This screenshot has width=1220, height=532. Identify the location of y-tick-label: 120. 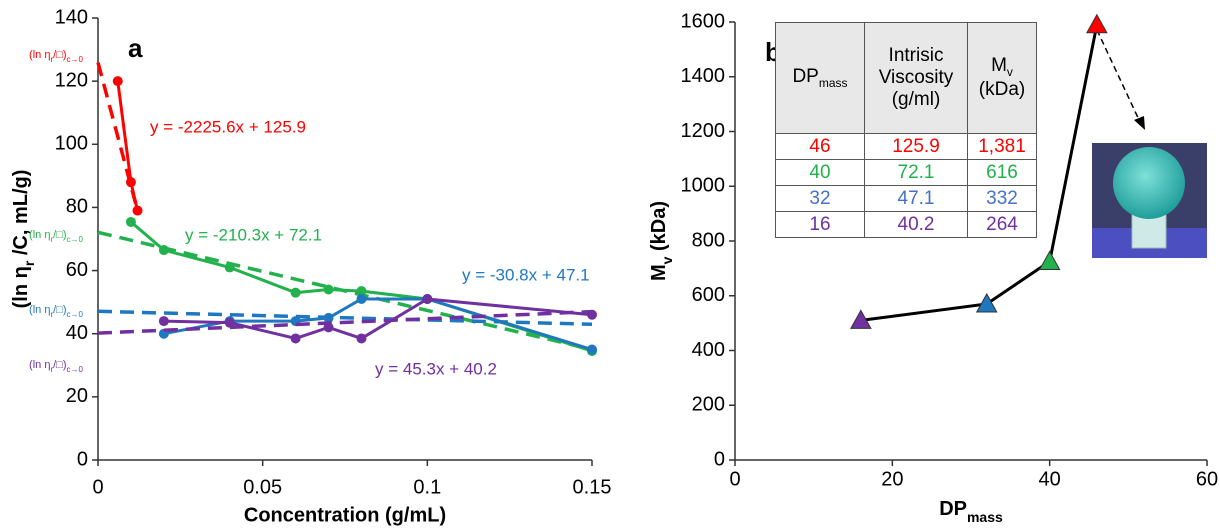
(71, 80).